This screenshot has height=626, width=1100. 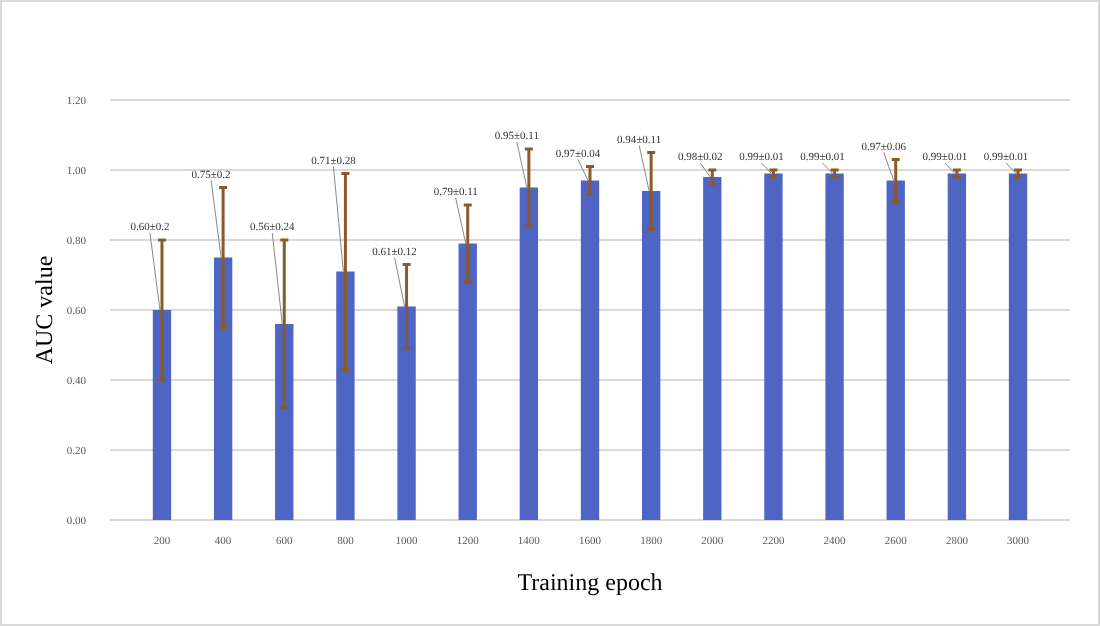 I want to click on x-axis-title: Training epoch, so click(x=590, y=582).